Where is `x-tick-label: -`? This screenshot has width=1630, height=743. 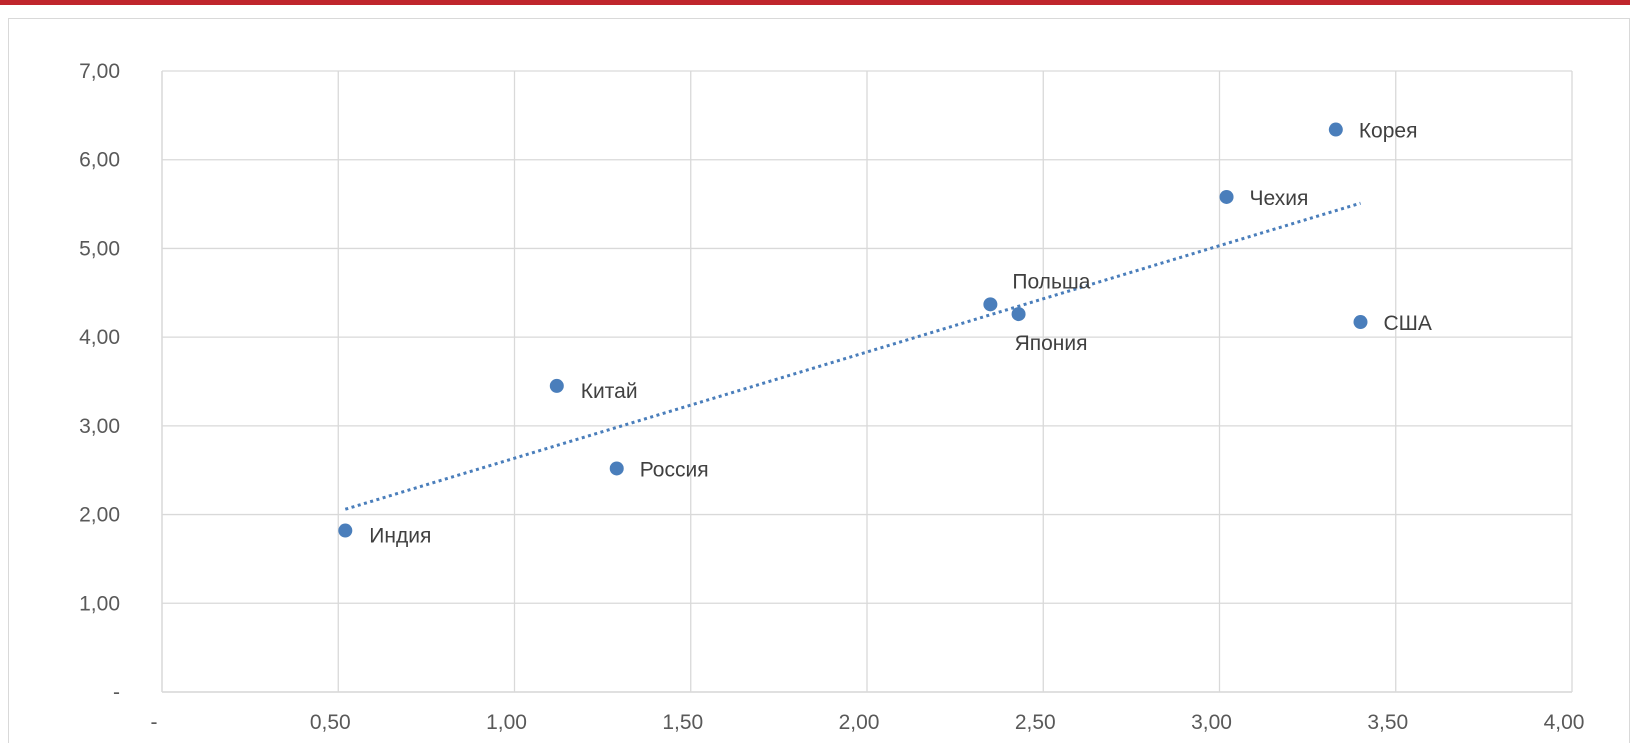 x-tick-label: - is located at coordinates (154, 722).